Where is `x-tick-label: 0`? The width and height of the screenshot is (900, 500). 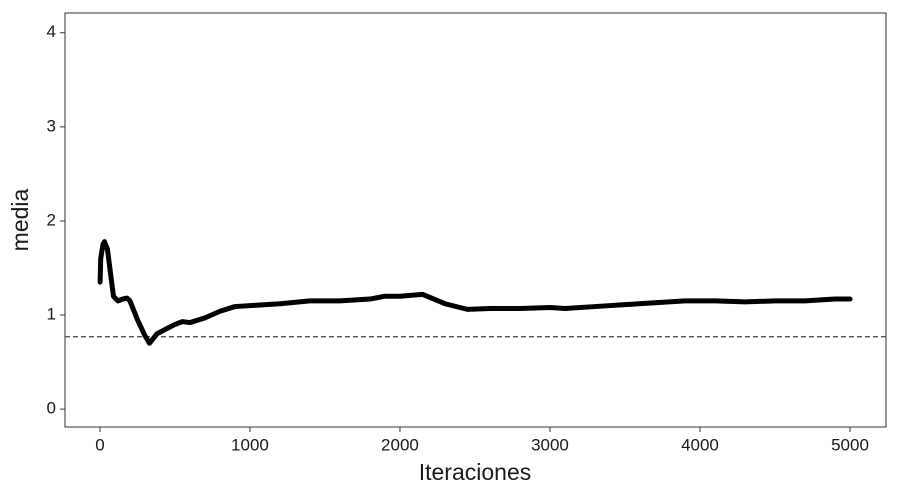 x-tick-label: 0 is located at coordinates (99, 444).